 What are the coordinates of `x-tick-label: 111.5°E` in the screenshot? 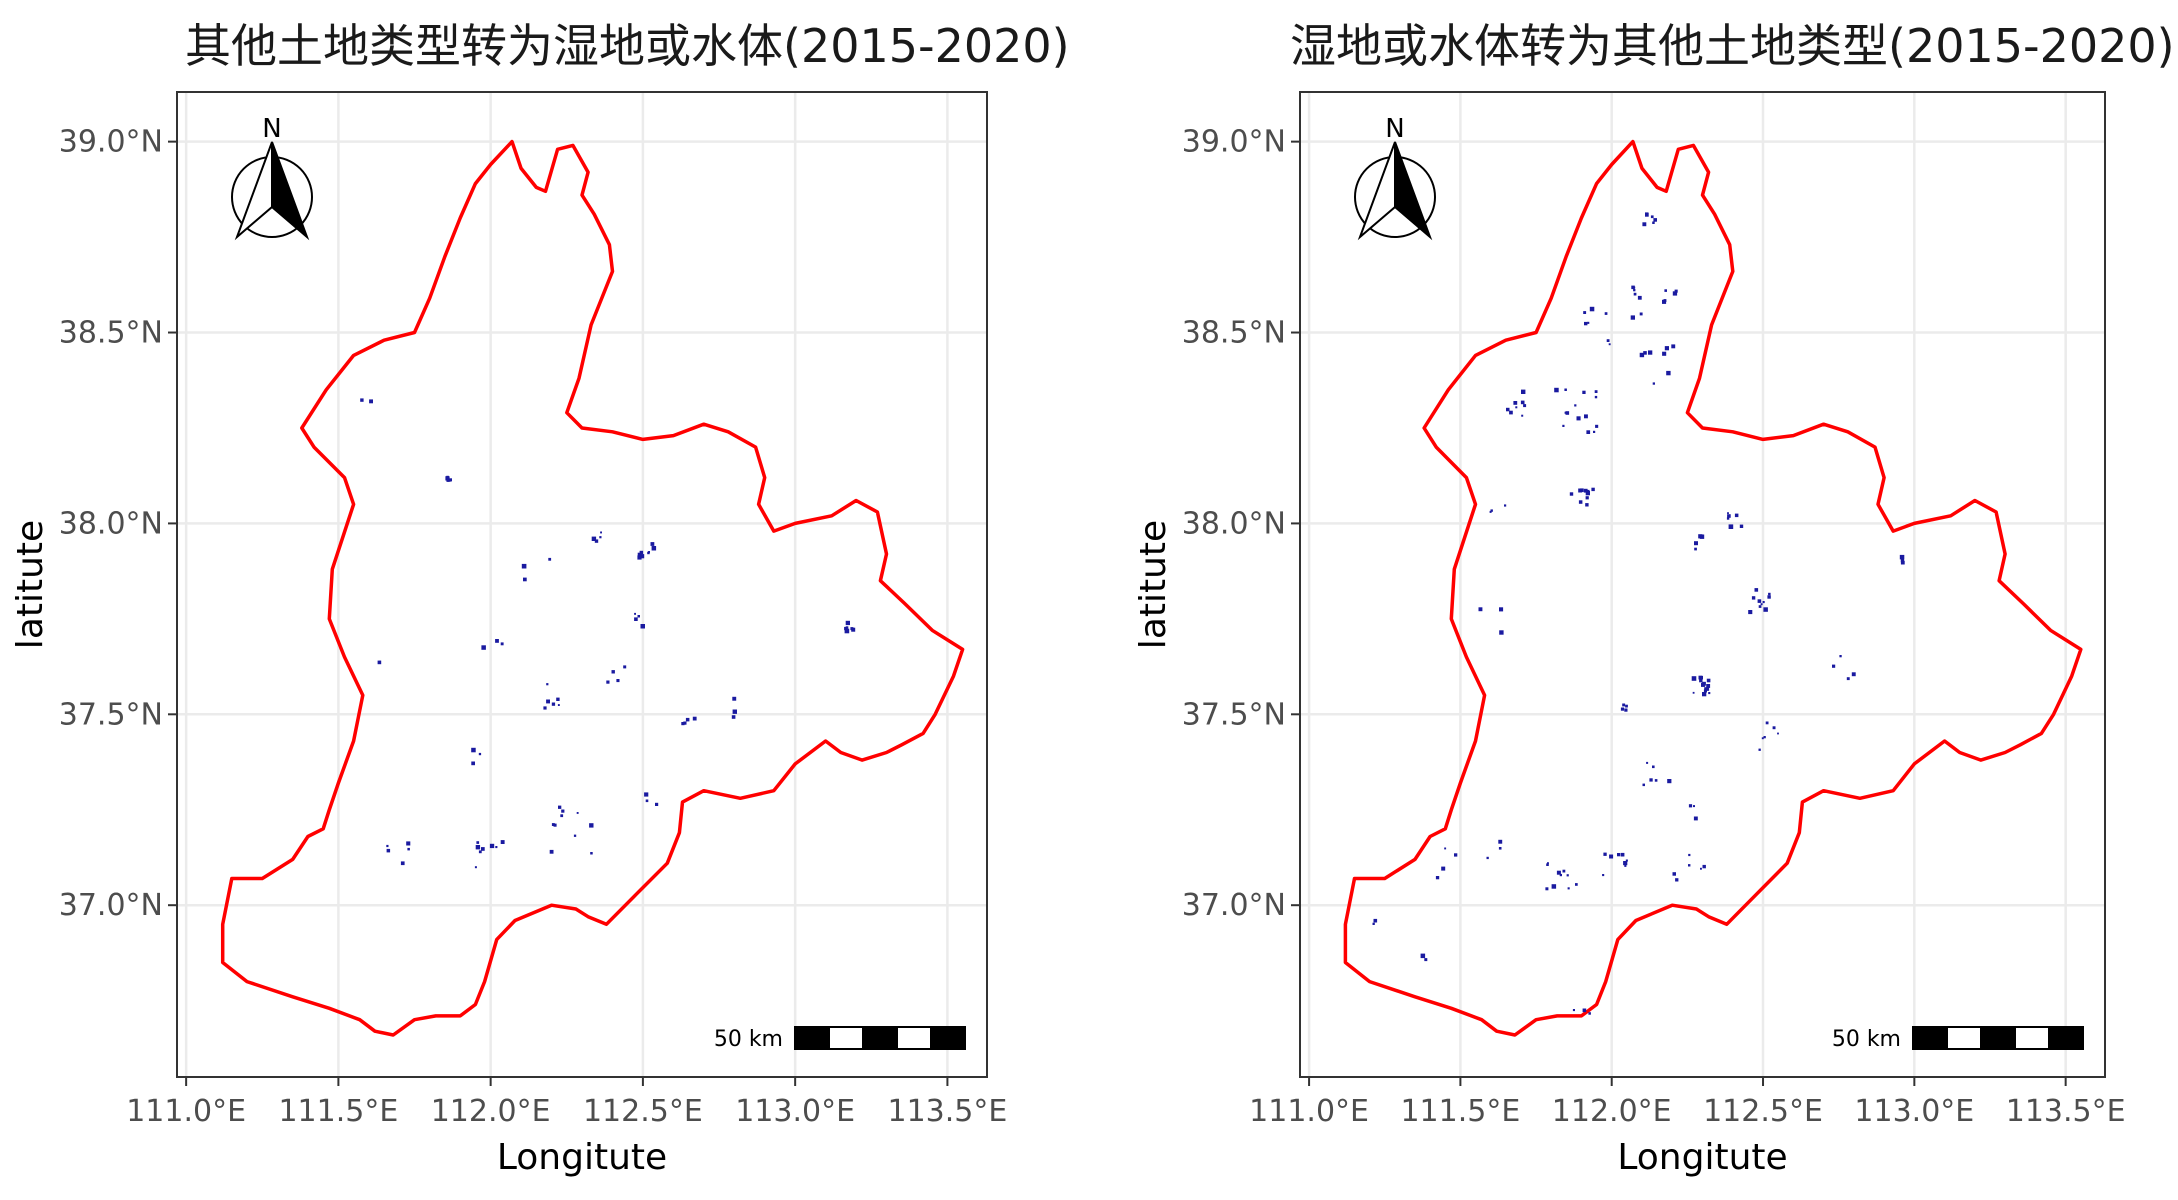 It's located at (338, 1111).